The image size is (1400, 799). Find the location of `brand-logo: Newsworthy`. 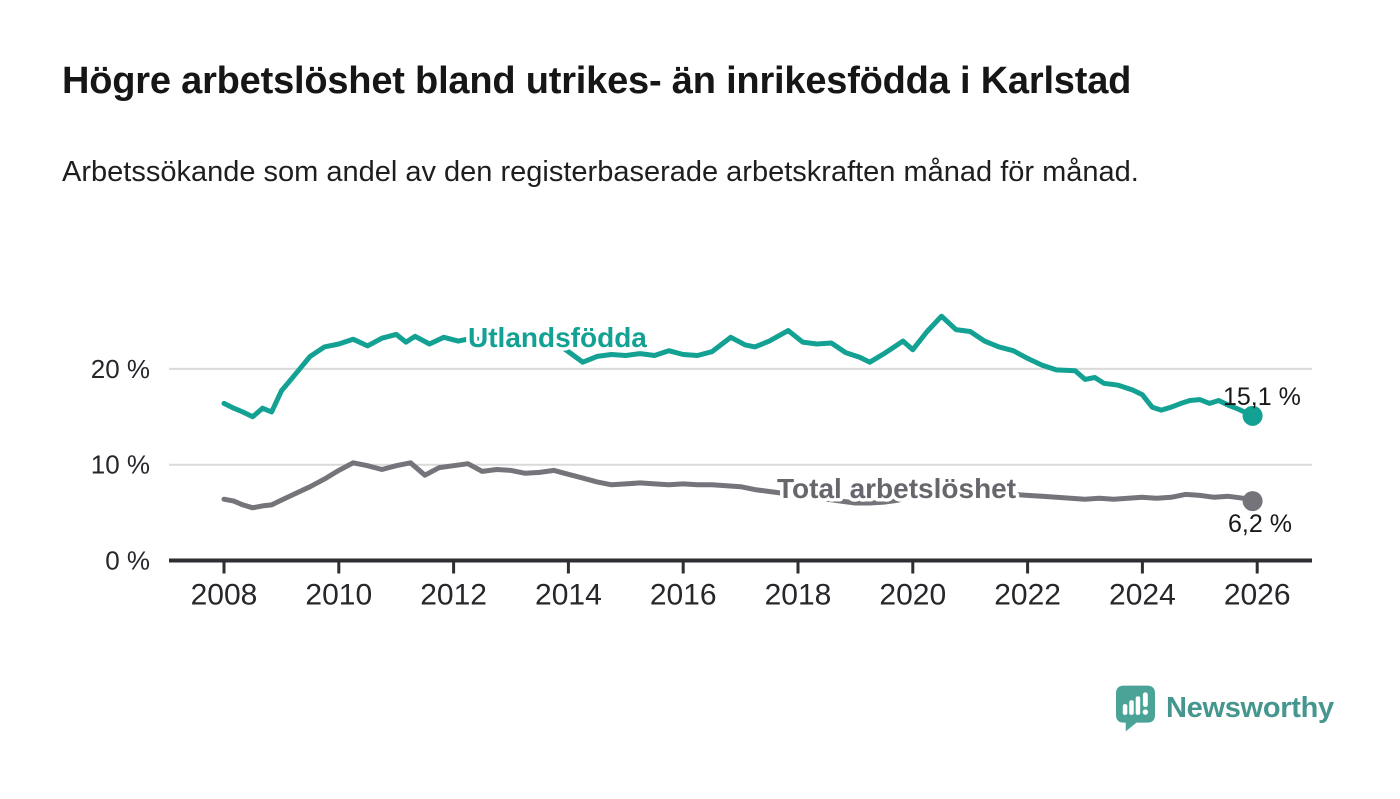

brand-logo: Newsworthy is located at coordinates (1225, 708).